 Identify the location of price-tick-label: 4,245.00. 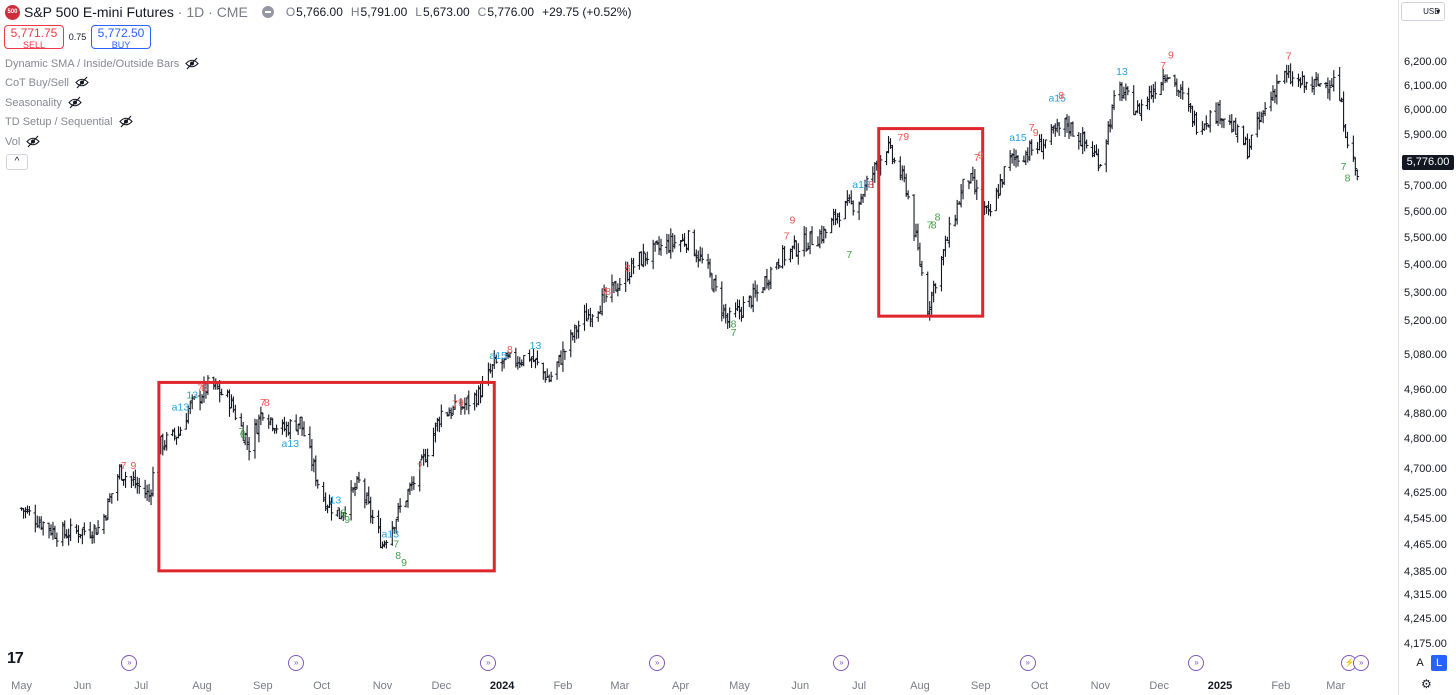
(1425, 619).